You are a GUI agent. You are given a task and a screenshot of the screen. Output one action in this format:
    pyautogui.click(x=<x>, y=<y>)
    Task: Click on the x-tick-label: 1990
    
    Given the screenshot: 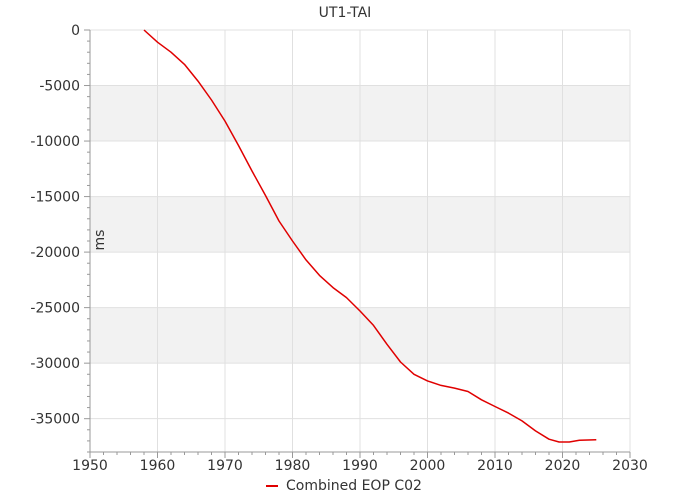 What is the action you would take?
    pyautogui.click(x=360, y=466)
    